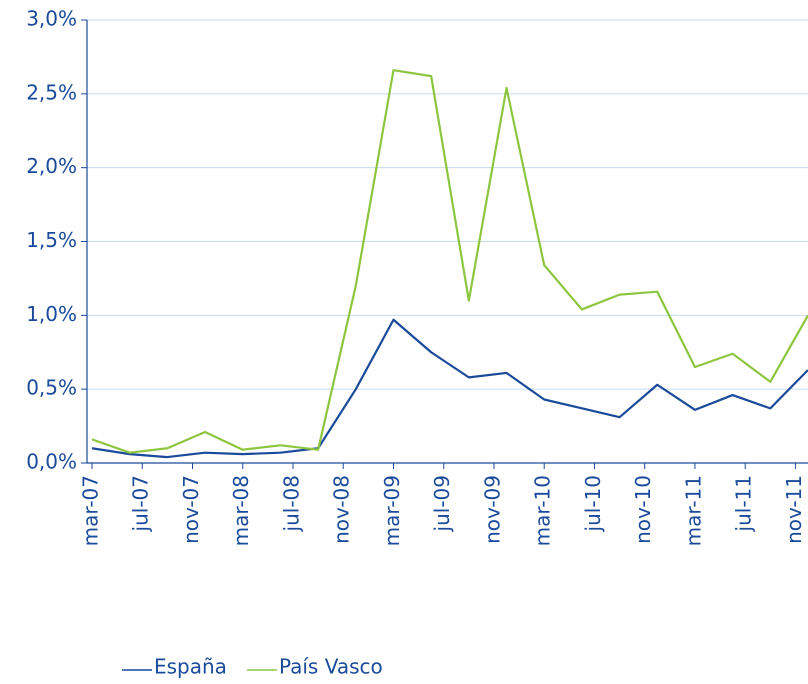 The width and height of the screenshot is (808, 684). What do you see at coordinates (51, 19) in the screenshot?
I see `y-tick-label: 3,0%` at bounding box center [51, 19].